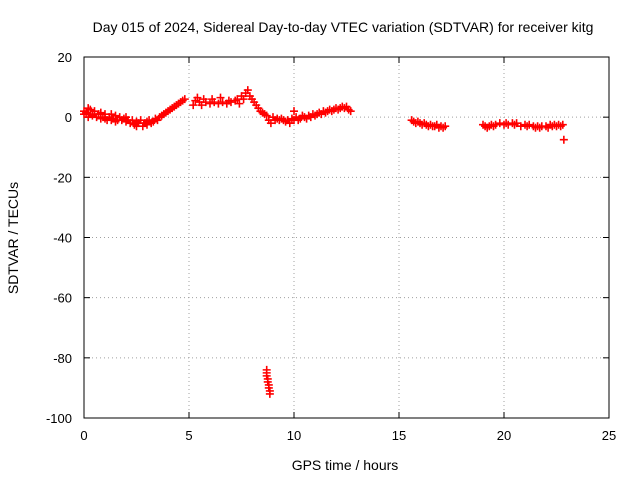  What do you see at coordinates (399, 435) in the screenshot?
I see `x-tick-label: 15` at bounding box center [399, 435].